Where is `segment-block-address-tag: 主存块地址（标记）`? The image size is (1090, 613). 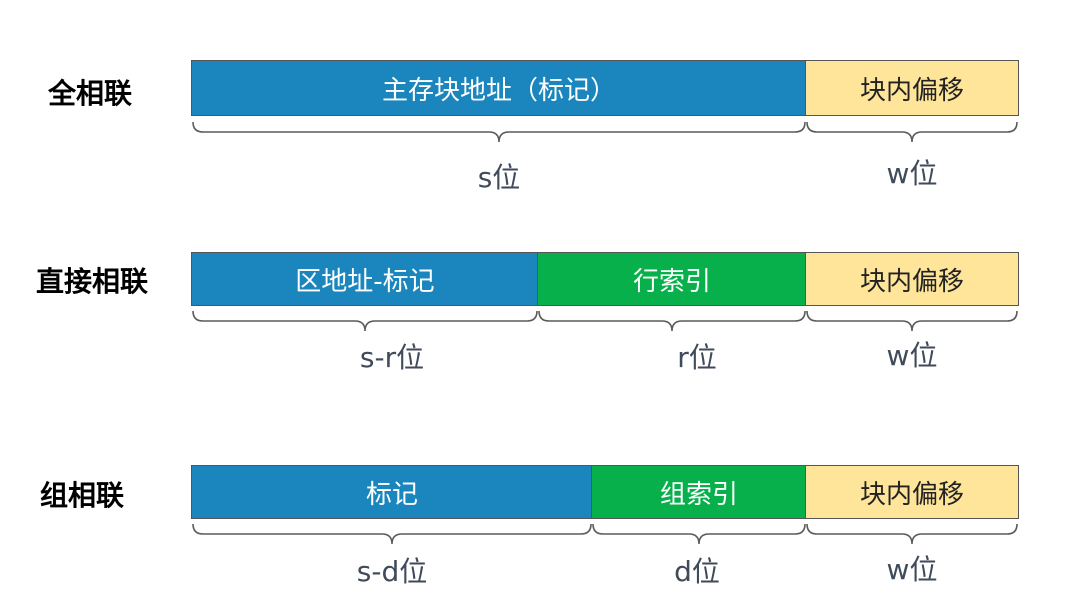
segment-block-address-tag: 主存块地址（标记） is located at coordinates (499, 88).